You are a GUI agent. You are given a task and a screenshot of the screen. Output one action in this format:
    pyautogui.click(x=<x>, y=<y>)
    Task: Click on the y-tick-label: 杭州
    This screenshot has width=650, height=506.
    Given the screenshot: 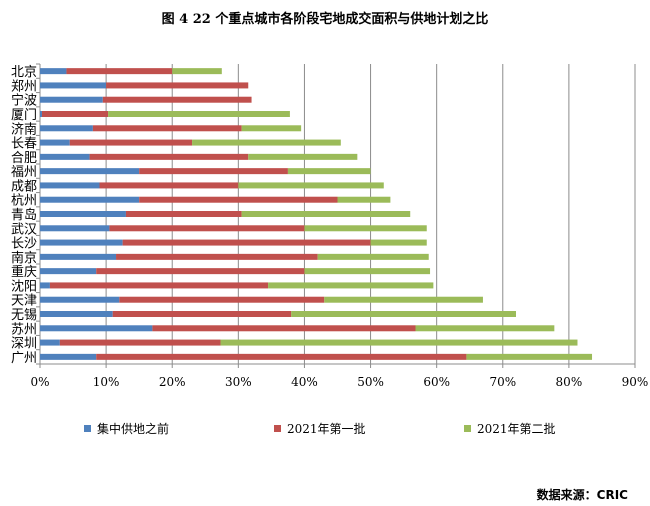 What is the action you would take?
    pyautogui.click(x=24, y=201)
    